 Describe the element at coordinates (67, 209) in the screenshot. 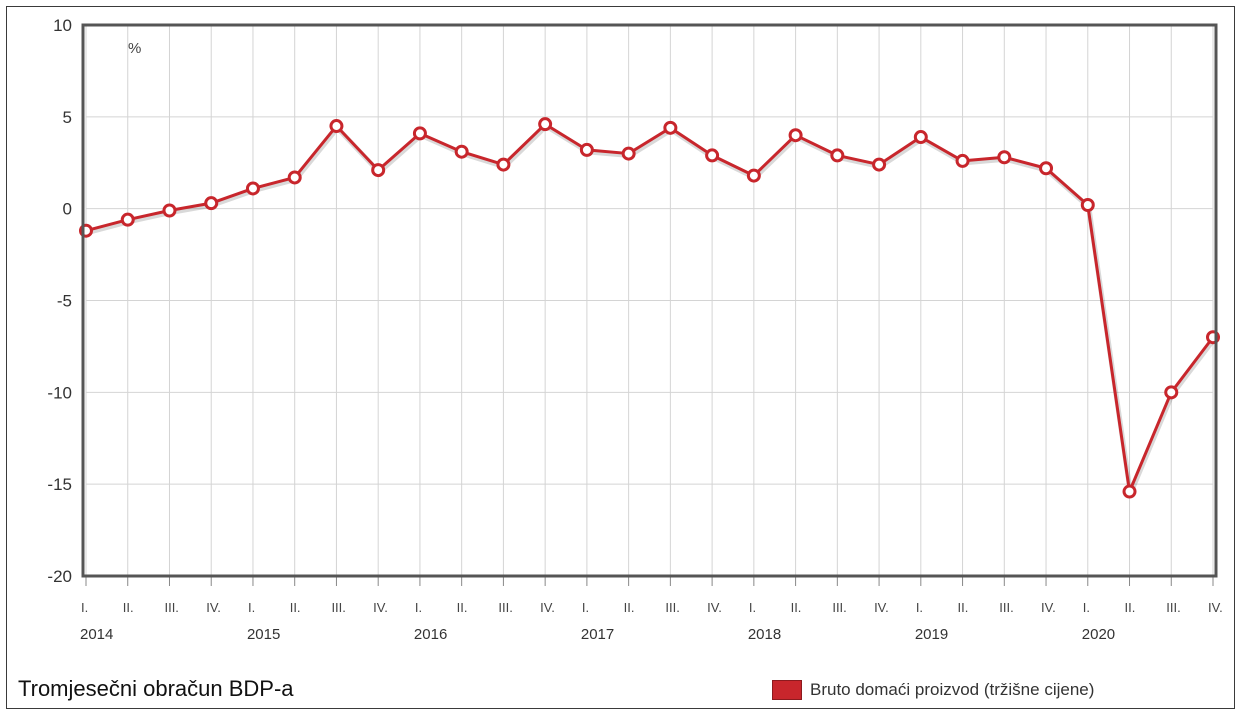

I see `y-tick-label: 0` at that location.